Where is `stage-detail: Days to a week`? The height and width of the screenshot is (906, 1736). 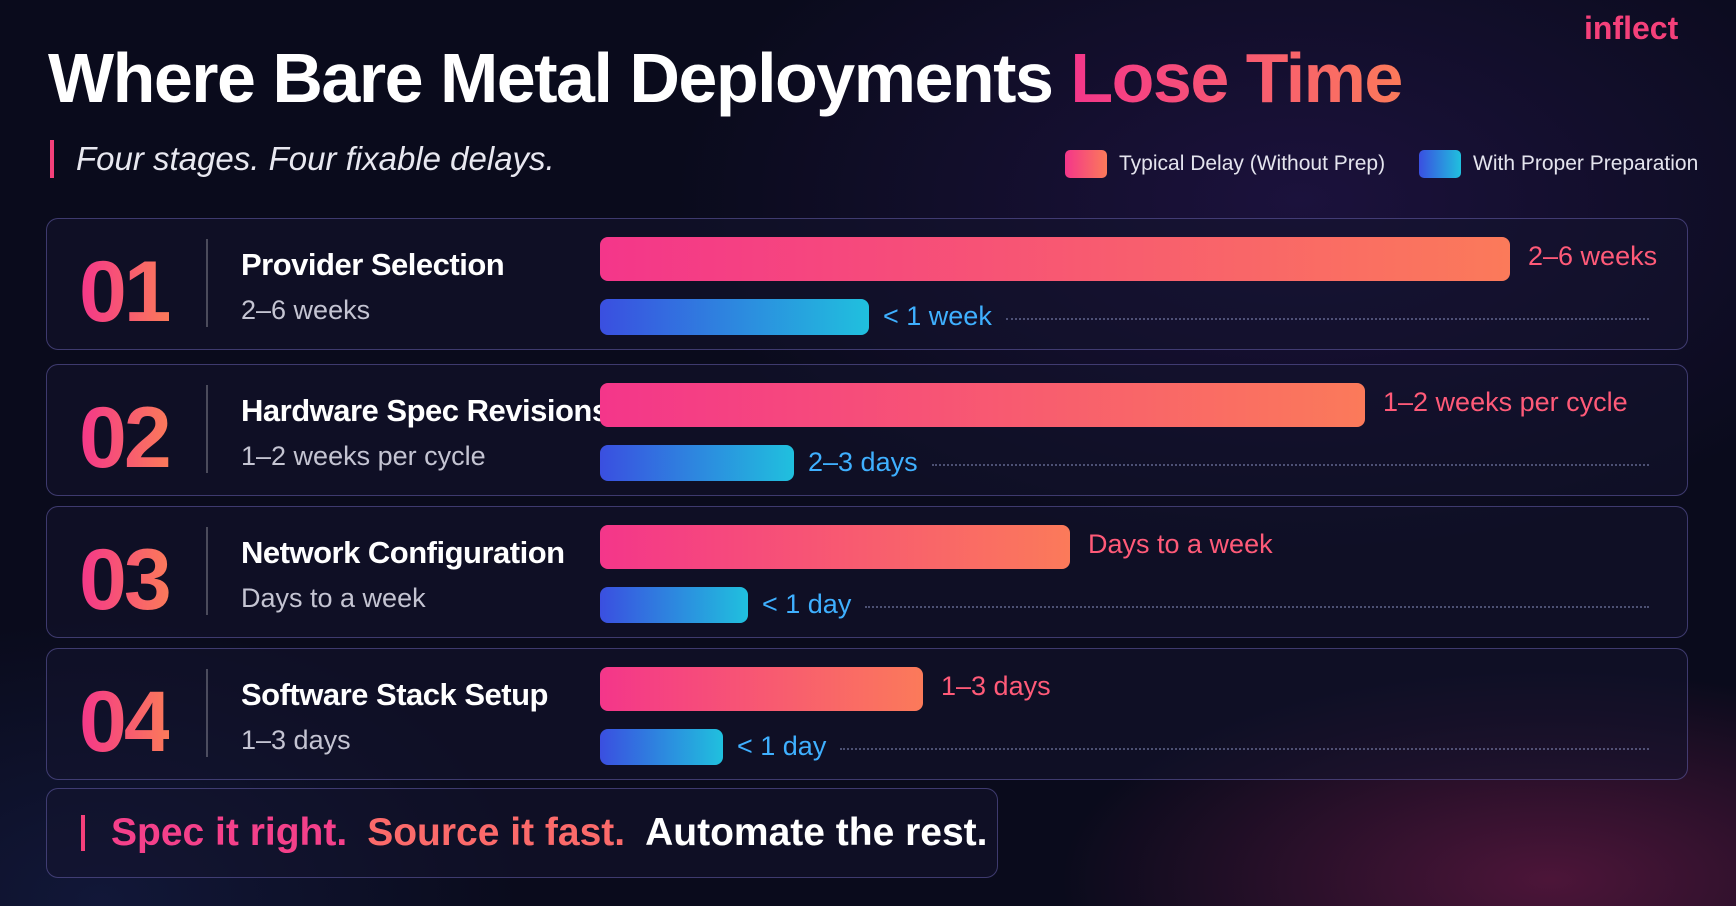
stage-detail: Days to a week is located at coordinates (333, 598).